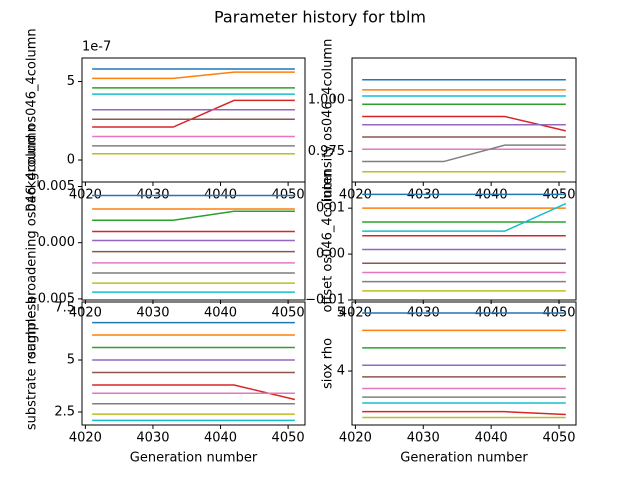 The height and width of the screenshot is (480, 640). I want to click on y-tick-label: 0.000, so click(56, 242).